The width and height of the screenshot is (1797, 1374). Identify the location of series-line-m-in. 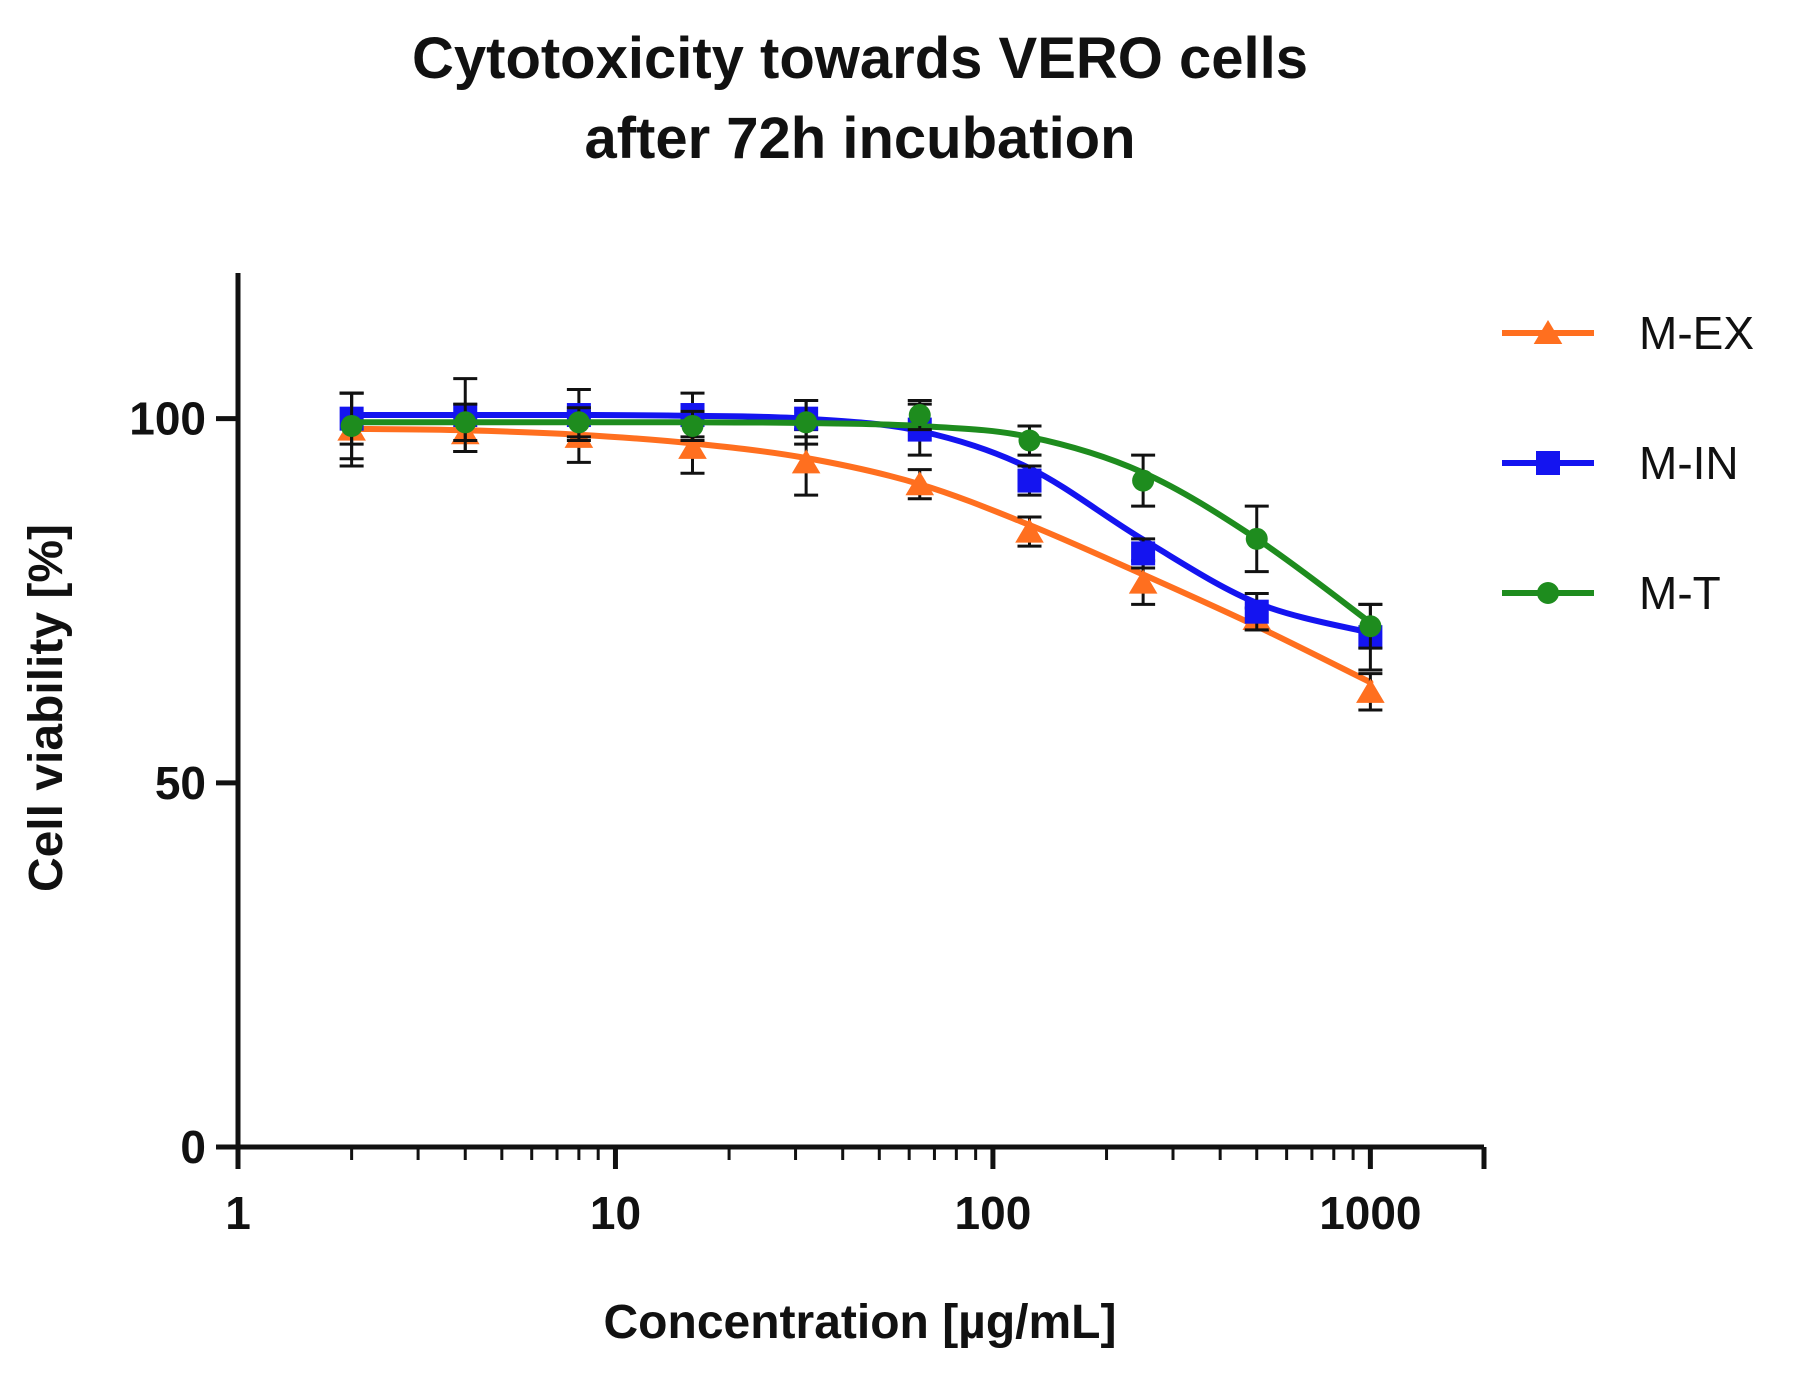
(861, 523).